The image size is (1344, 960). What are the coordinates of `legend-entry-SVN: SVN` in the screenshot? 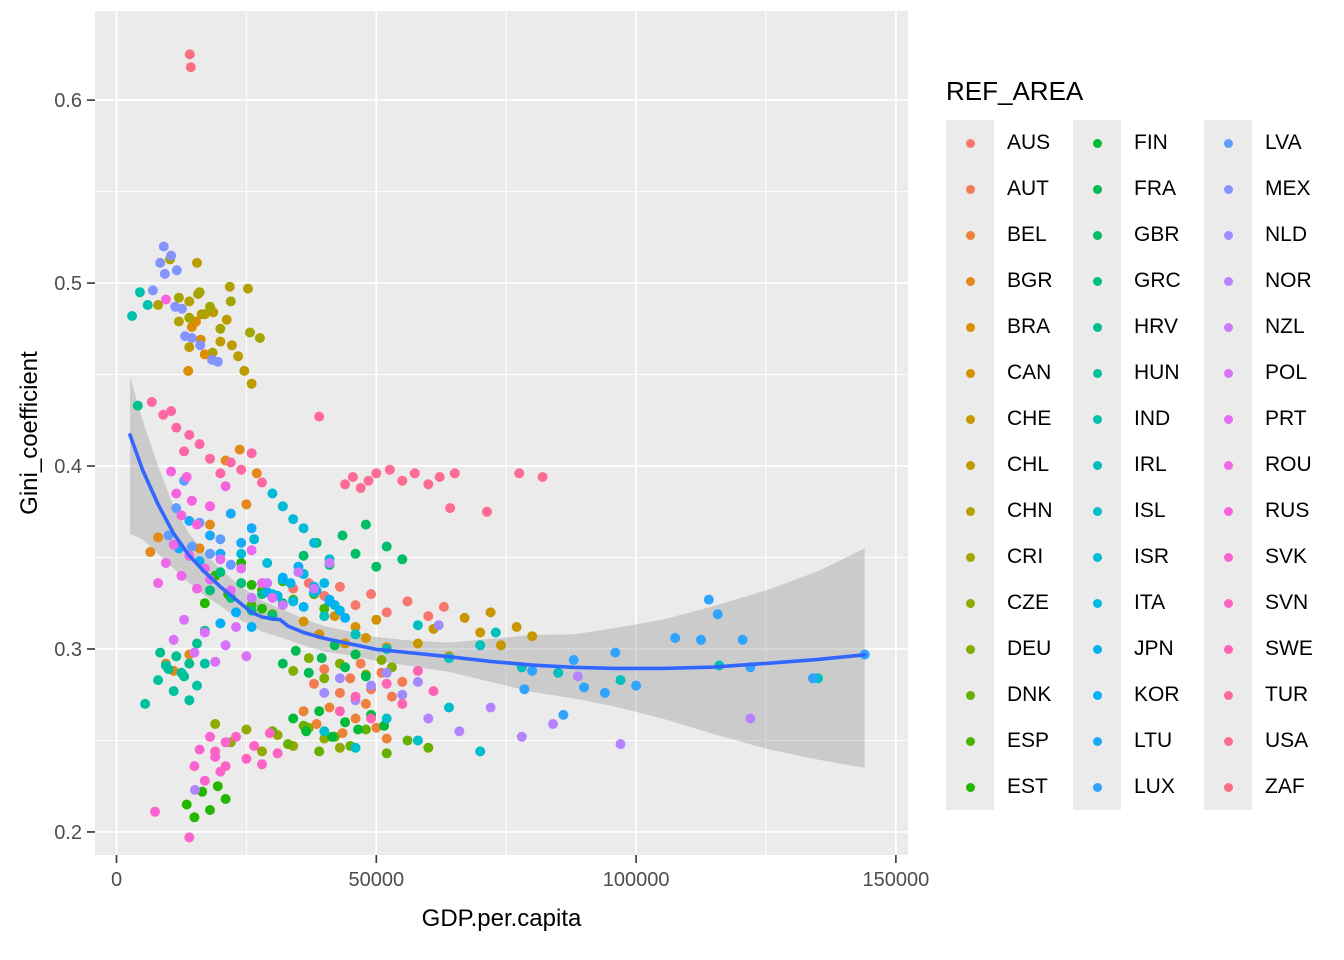 It's located at (1270, 603).